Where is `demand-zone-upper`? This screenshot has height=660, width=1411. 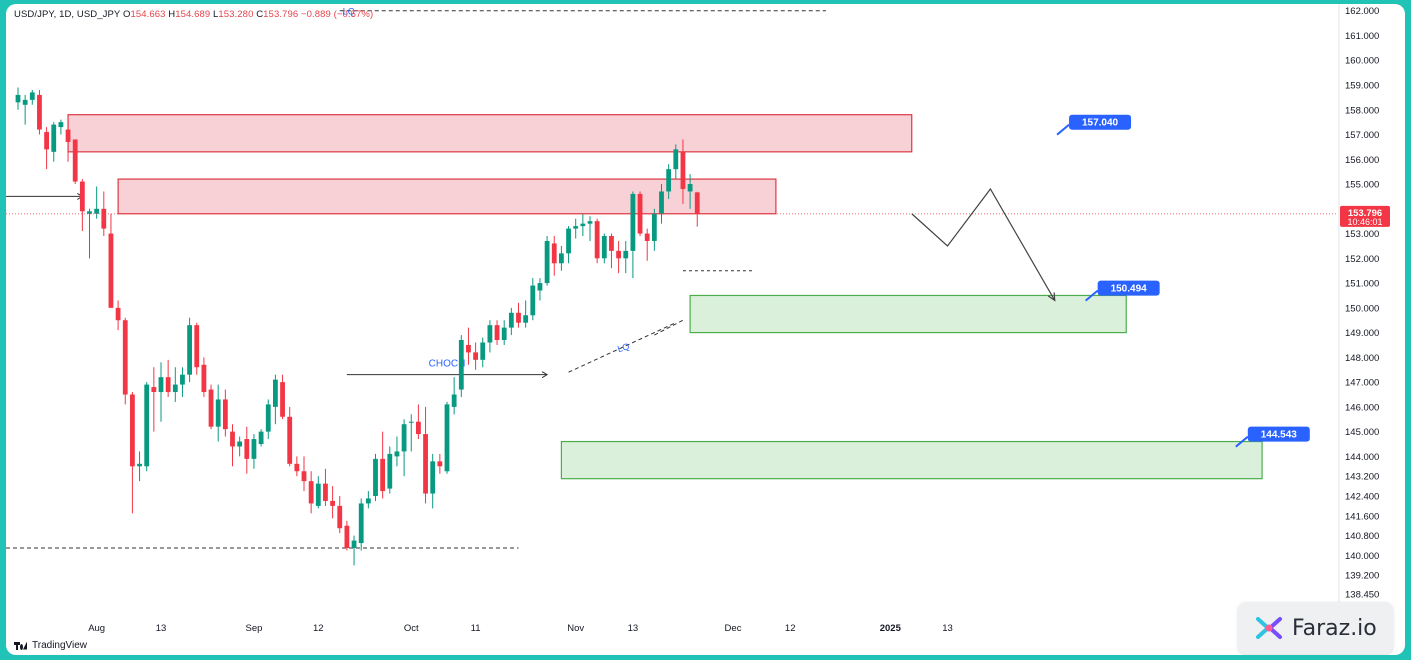 demand-zone-upper is located at coordinates (908, 314).